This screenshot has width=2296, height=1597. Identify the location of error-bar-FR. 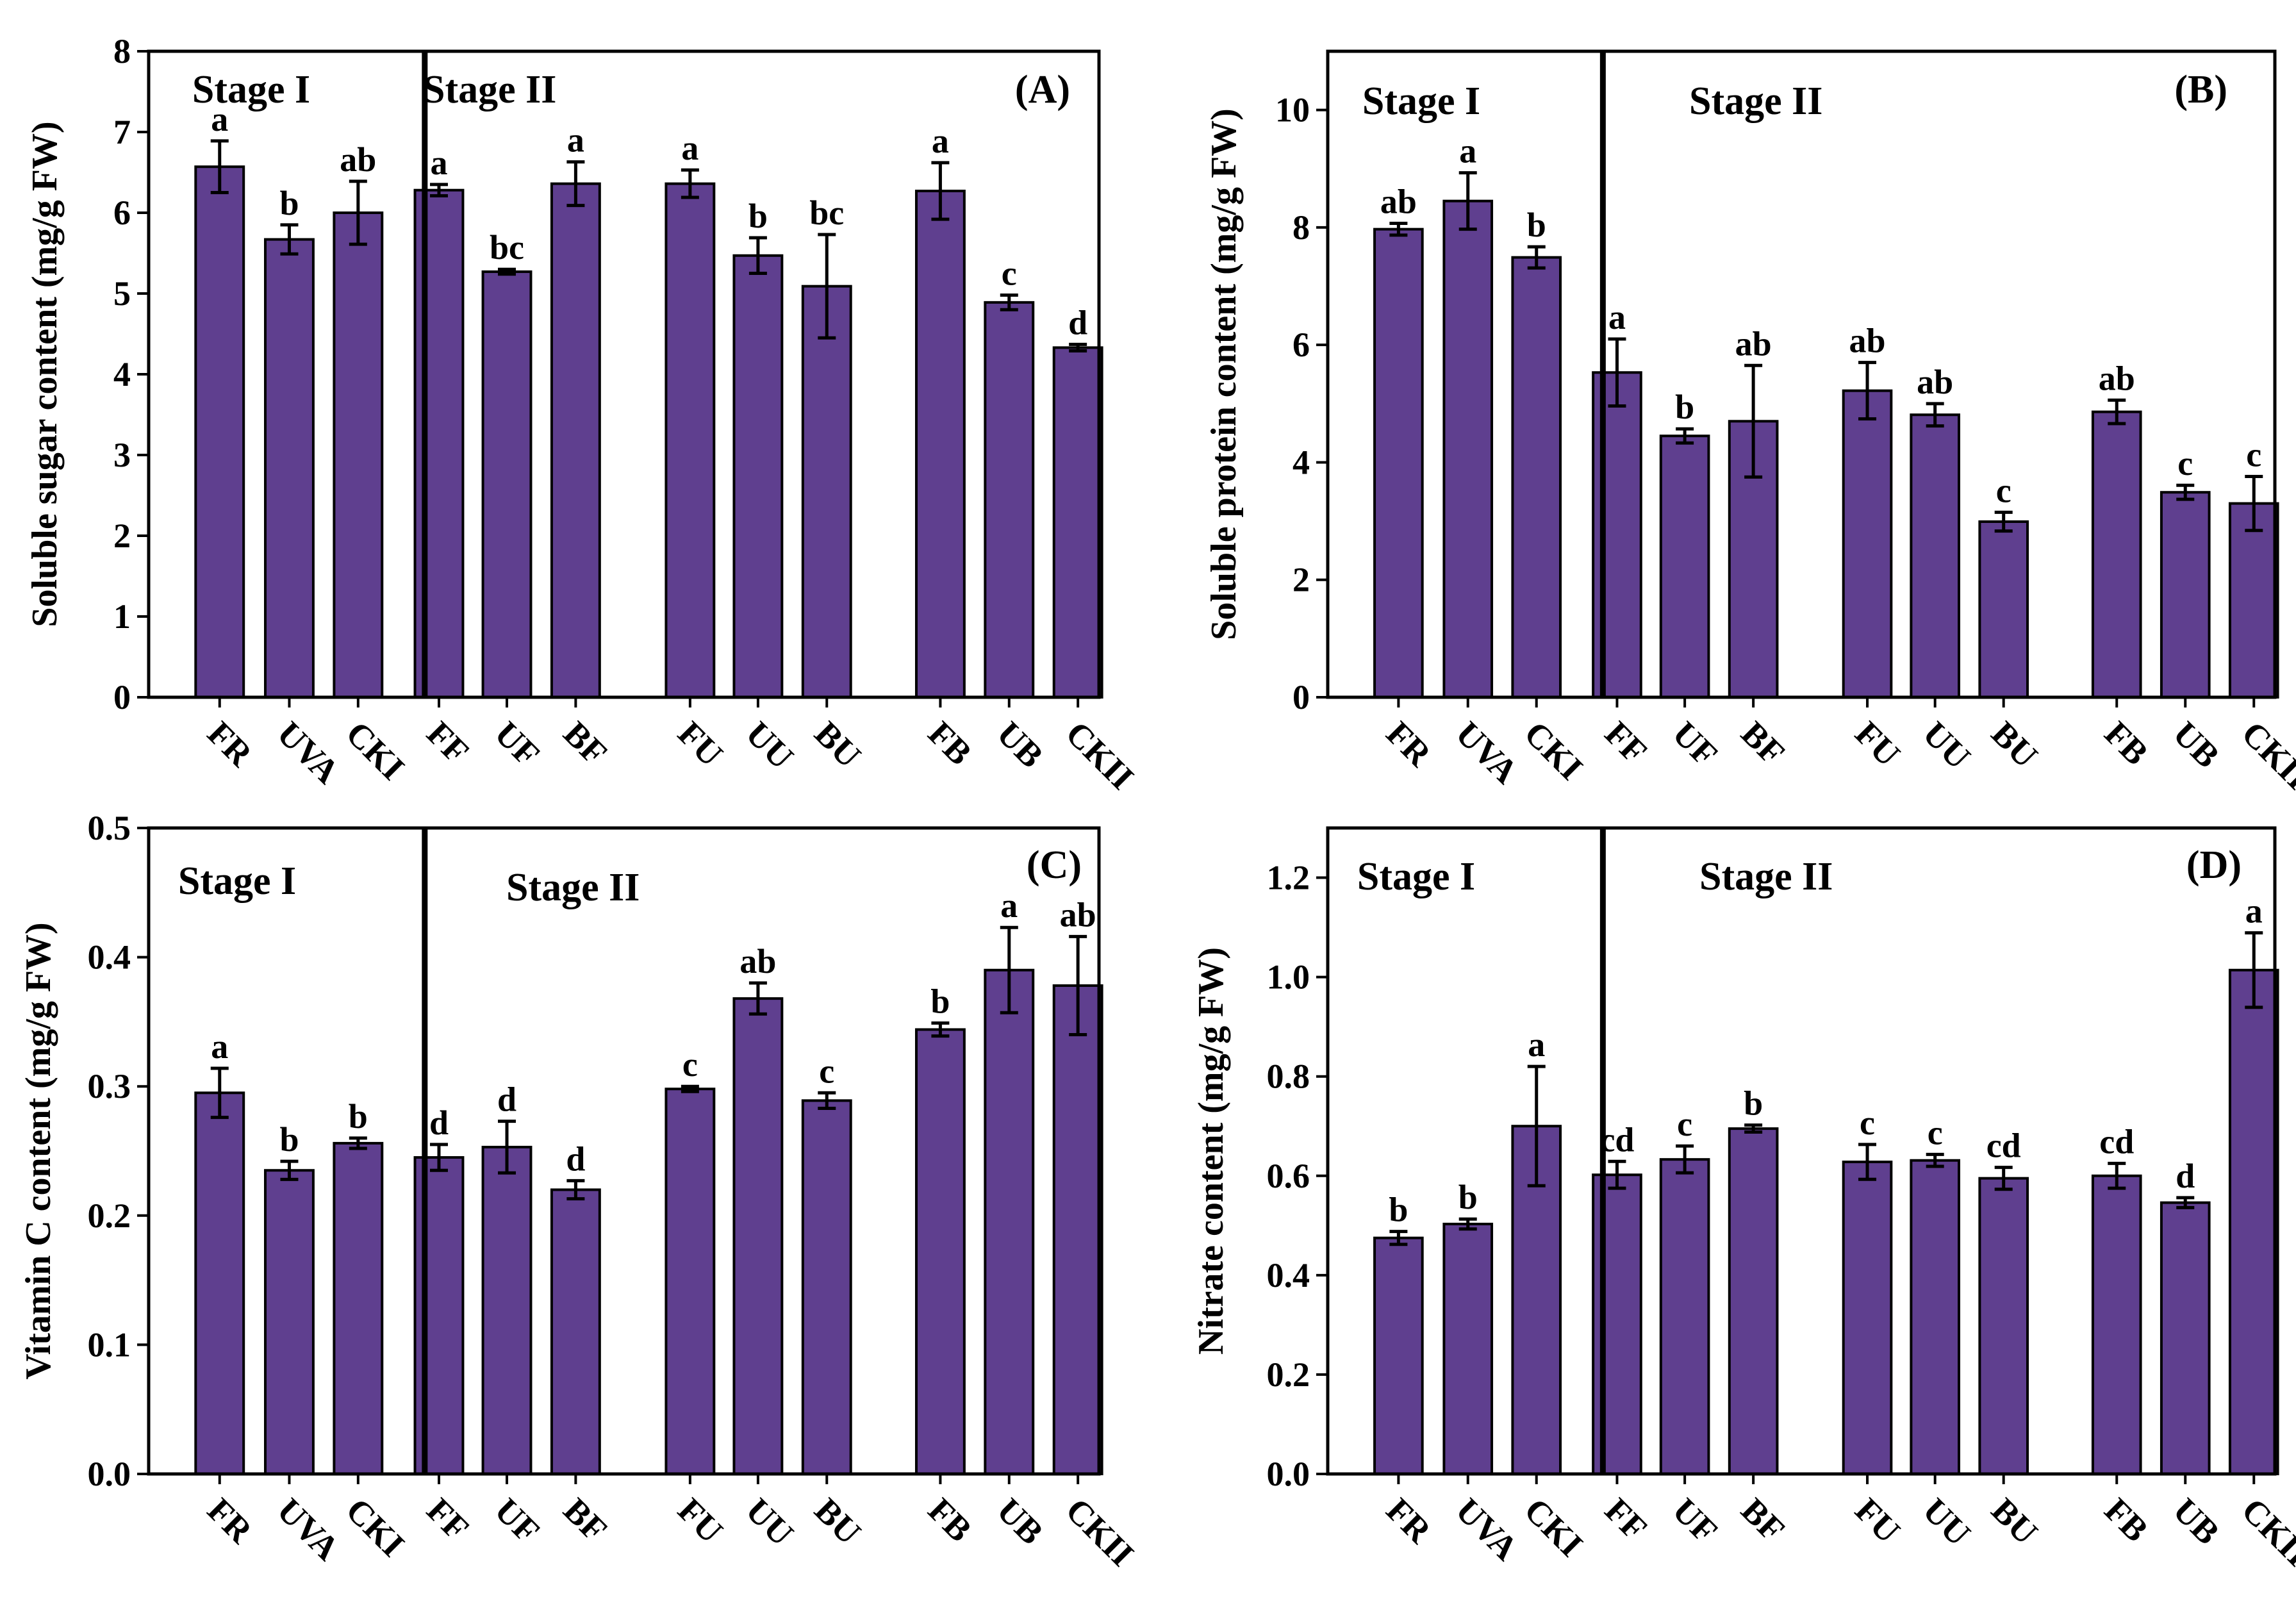
(1399, 229).